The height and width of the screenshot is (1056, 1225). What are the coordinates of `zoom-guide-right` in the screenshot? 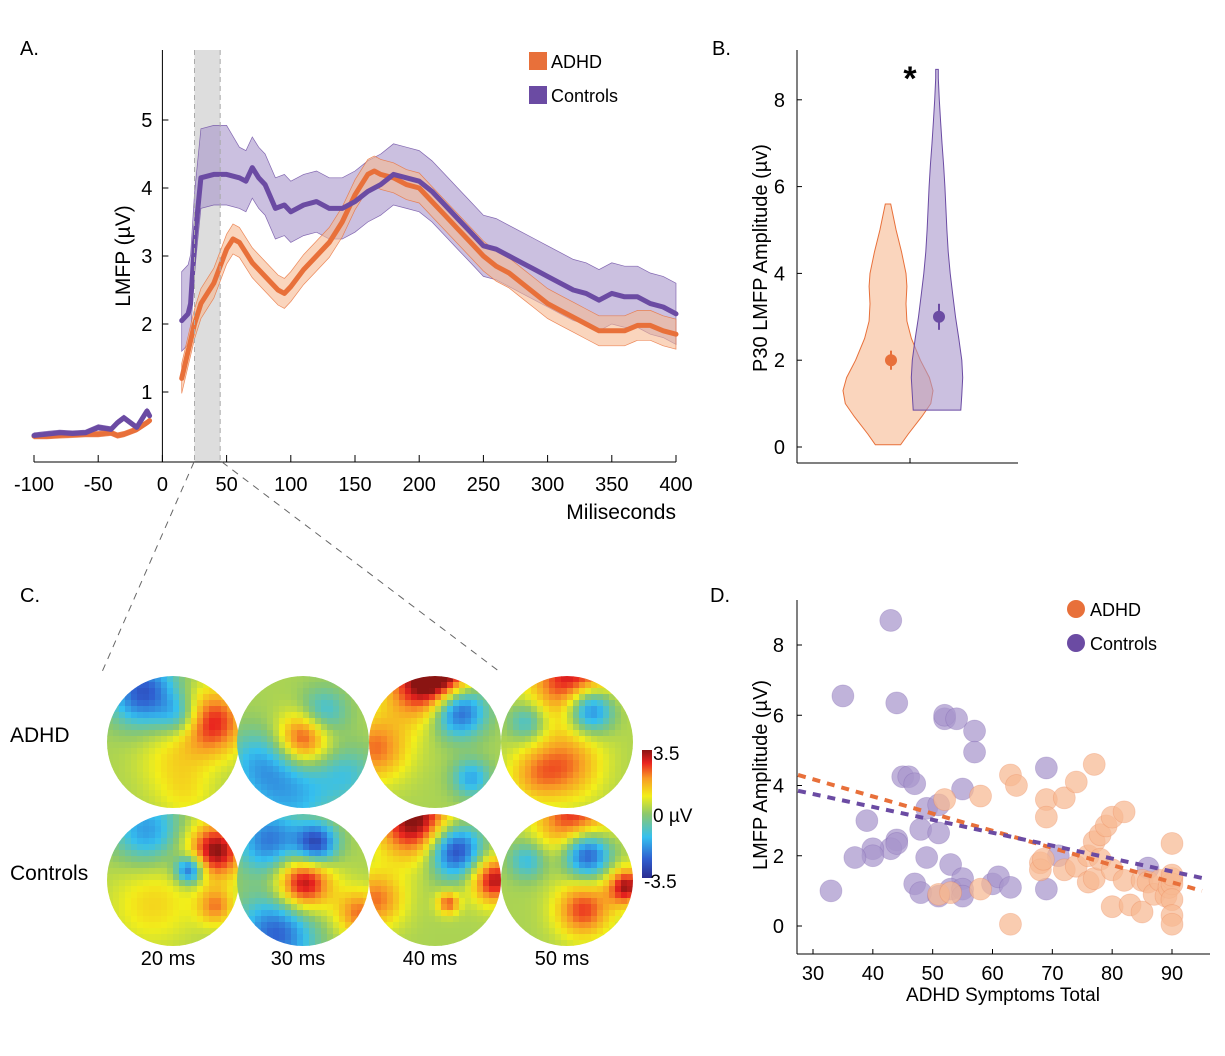 It's located at (361, 567).